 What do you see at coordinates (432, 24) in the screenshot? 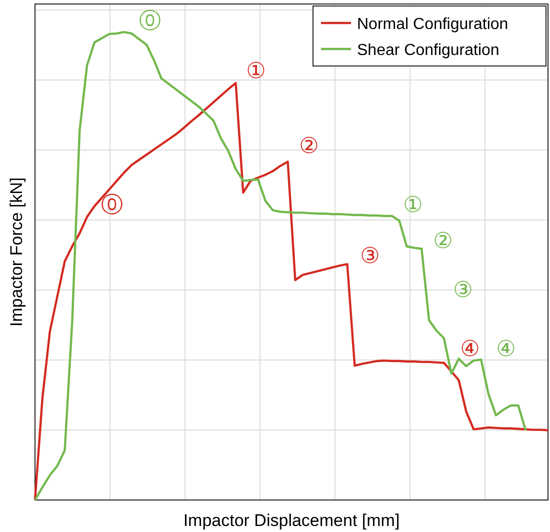
I see `legend-label: Normal Configuration` at bounding box center [432, 24].